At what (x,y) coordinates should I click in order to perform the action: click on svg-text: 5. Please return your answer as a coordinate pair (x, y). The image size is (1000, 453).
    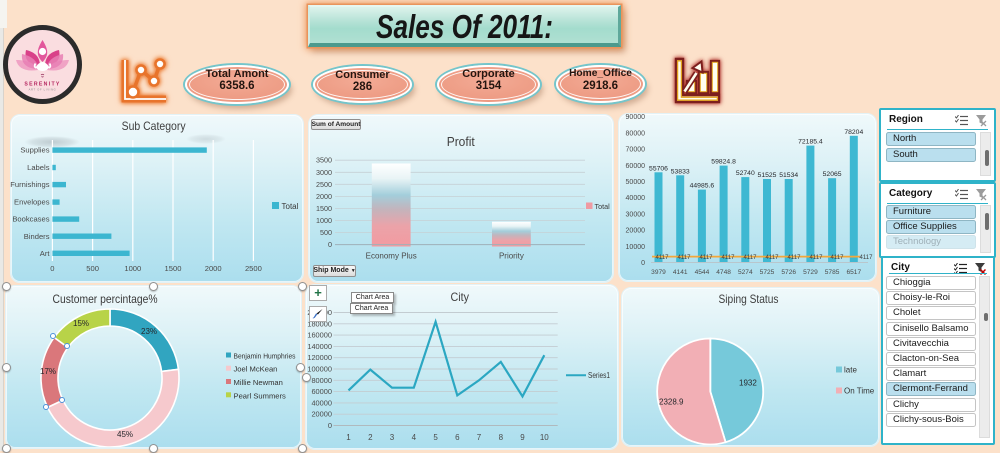
    Looking at the image, I should click on (435, 437).